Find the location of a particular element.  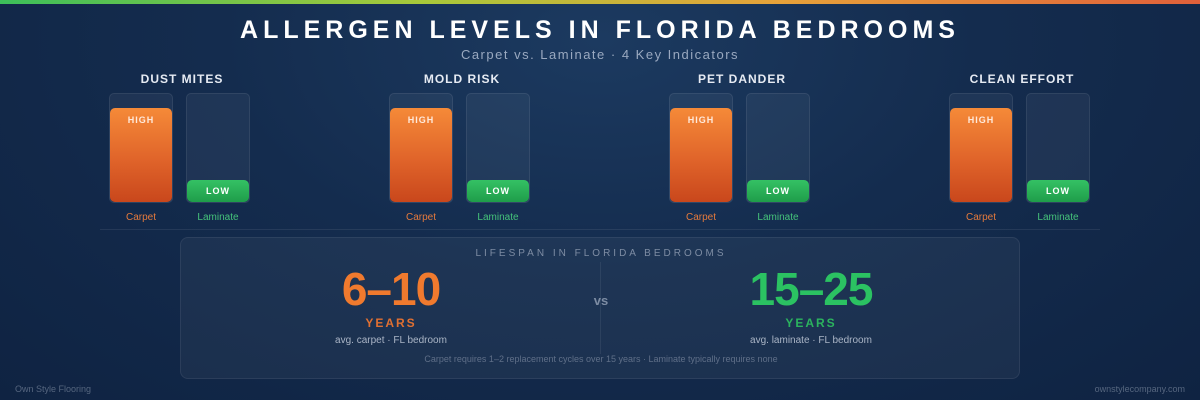

top-gradient-stripe is located at coordinates (600, 2).